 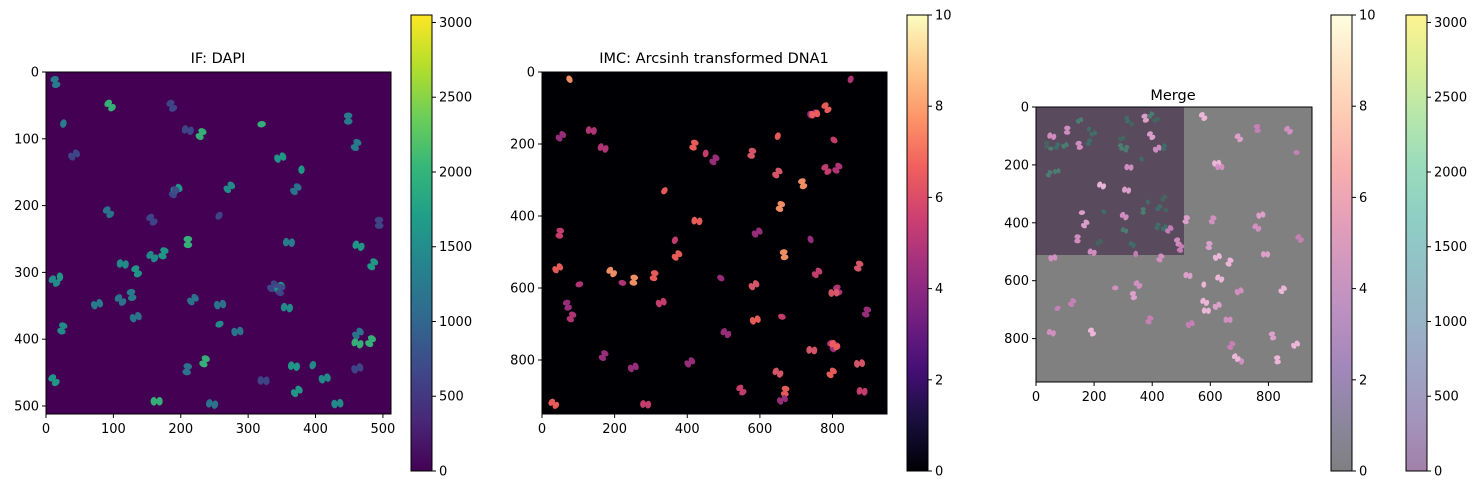 I want to click on y-tick-label: 800, so click(x=1016, y=339).